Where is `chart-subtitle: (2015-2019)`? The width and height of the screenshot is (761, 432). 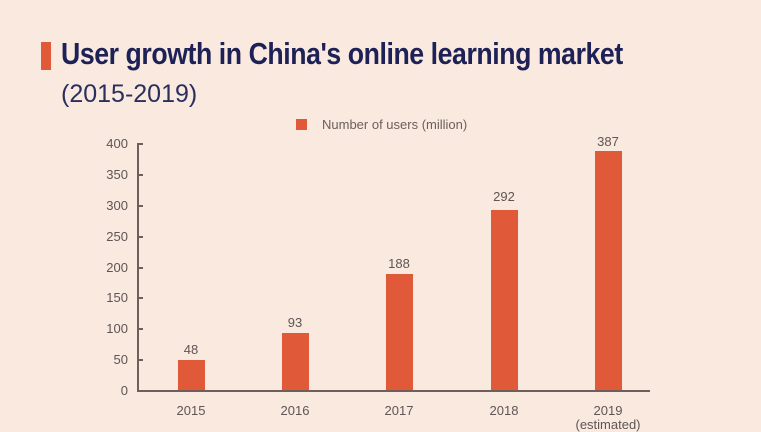 chart-subtitle: (2015-2019) is located at coordinates (129, 94).